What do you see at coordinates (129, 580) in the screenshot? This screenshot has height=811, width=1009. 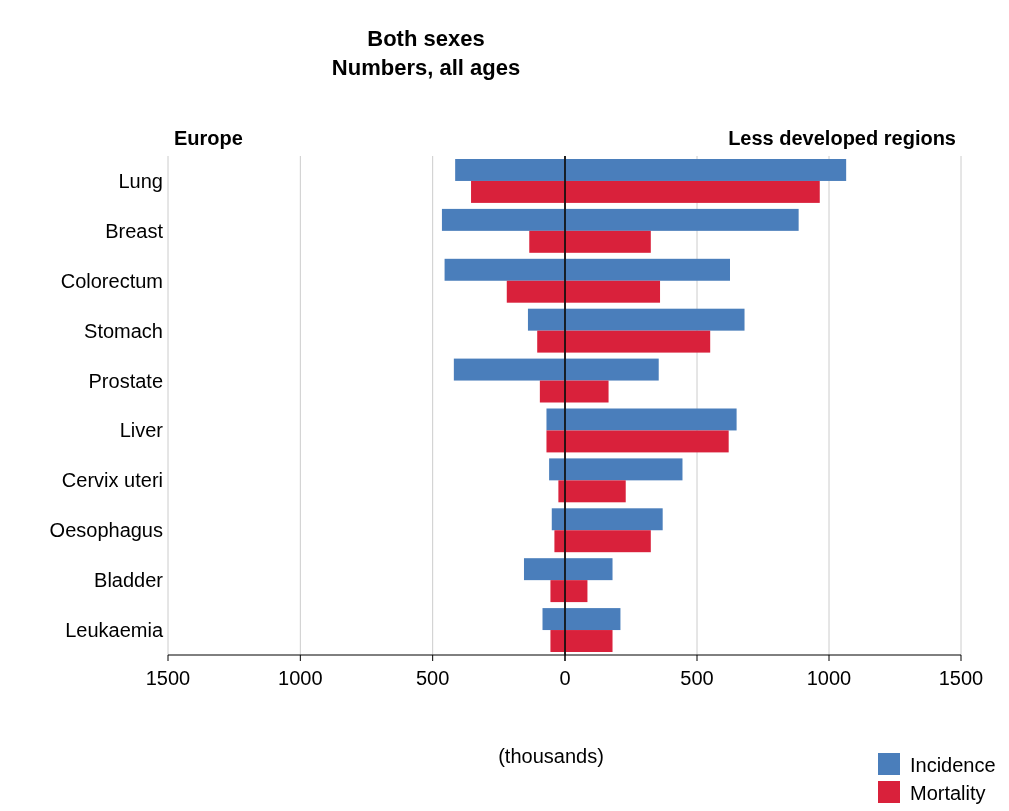 I see `y-tick-label: Bladder` at bounding box center [129, 580].